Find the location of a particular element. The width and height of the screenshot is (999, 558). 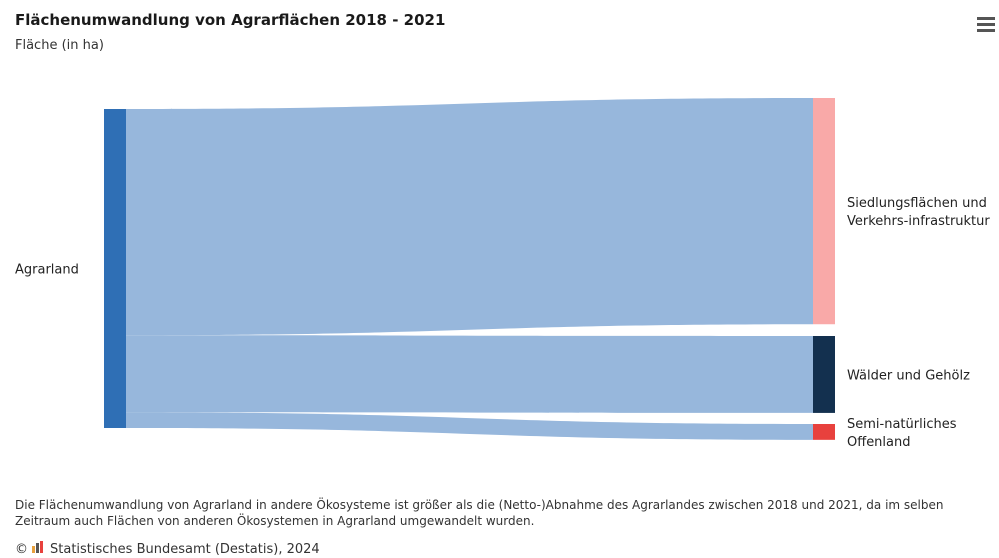

sankey-label-waelder: Wälder und Gehölz is located at coordinates (908, 375).